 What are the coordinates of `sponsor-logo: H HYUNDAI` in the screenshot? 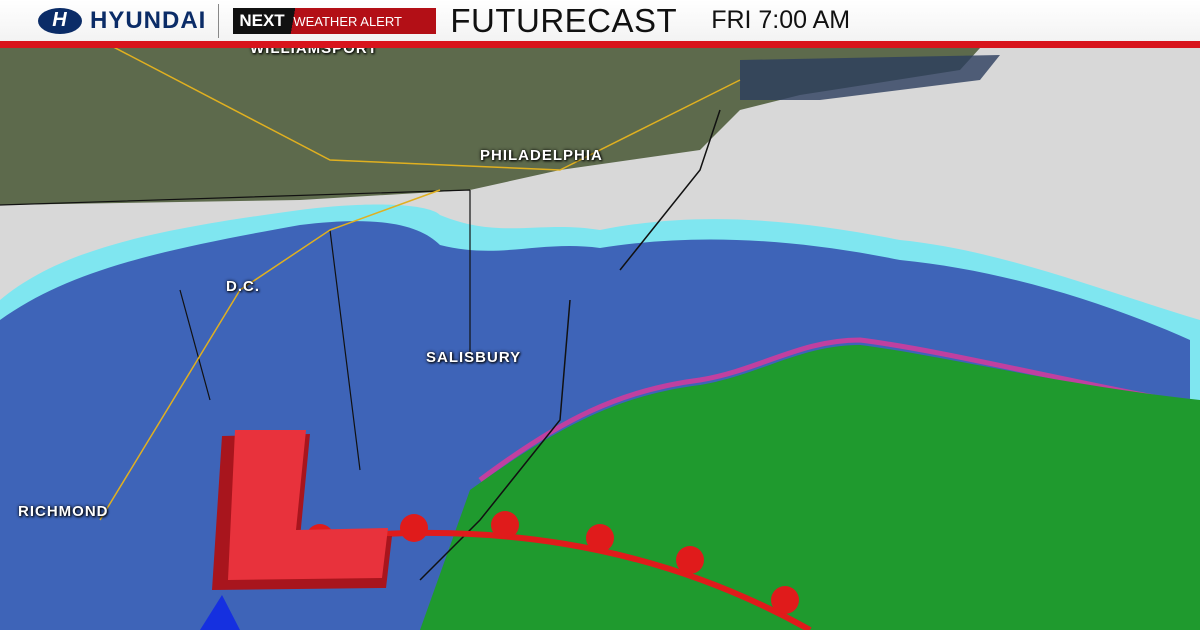 It's located at (122, 21).